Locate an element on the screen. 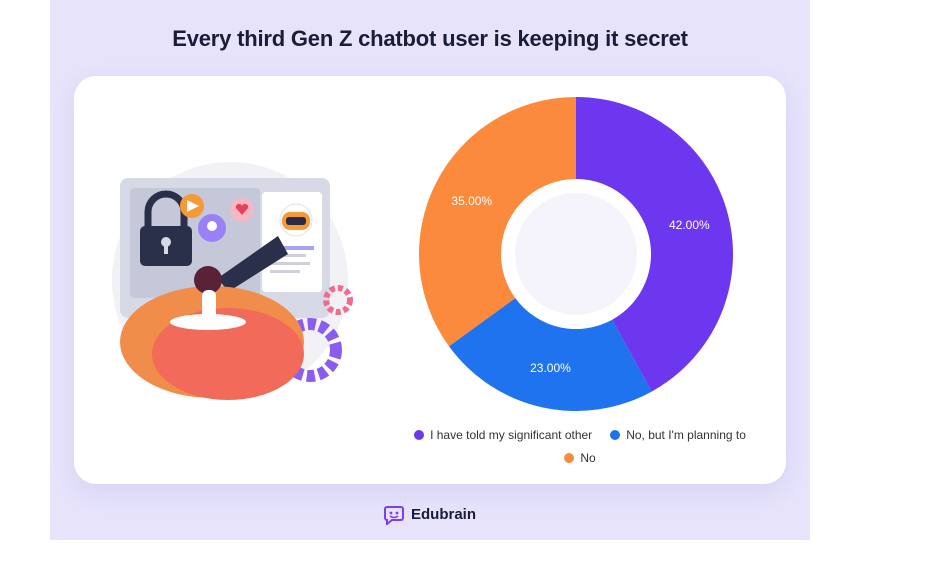 The height and width of the screenshot is (582, 934). legend-item-no: No is located at coordinates (580, 458).